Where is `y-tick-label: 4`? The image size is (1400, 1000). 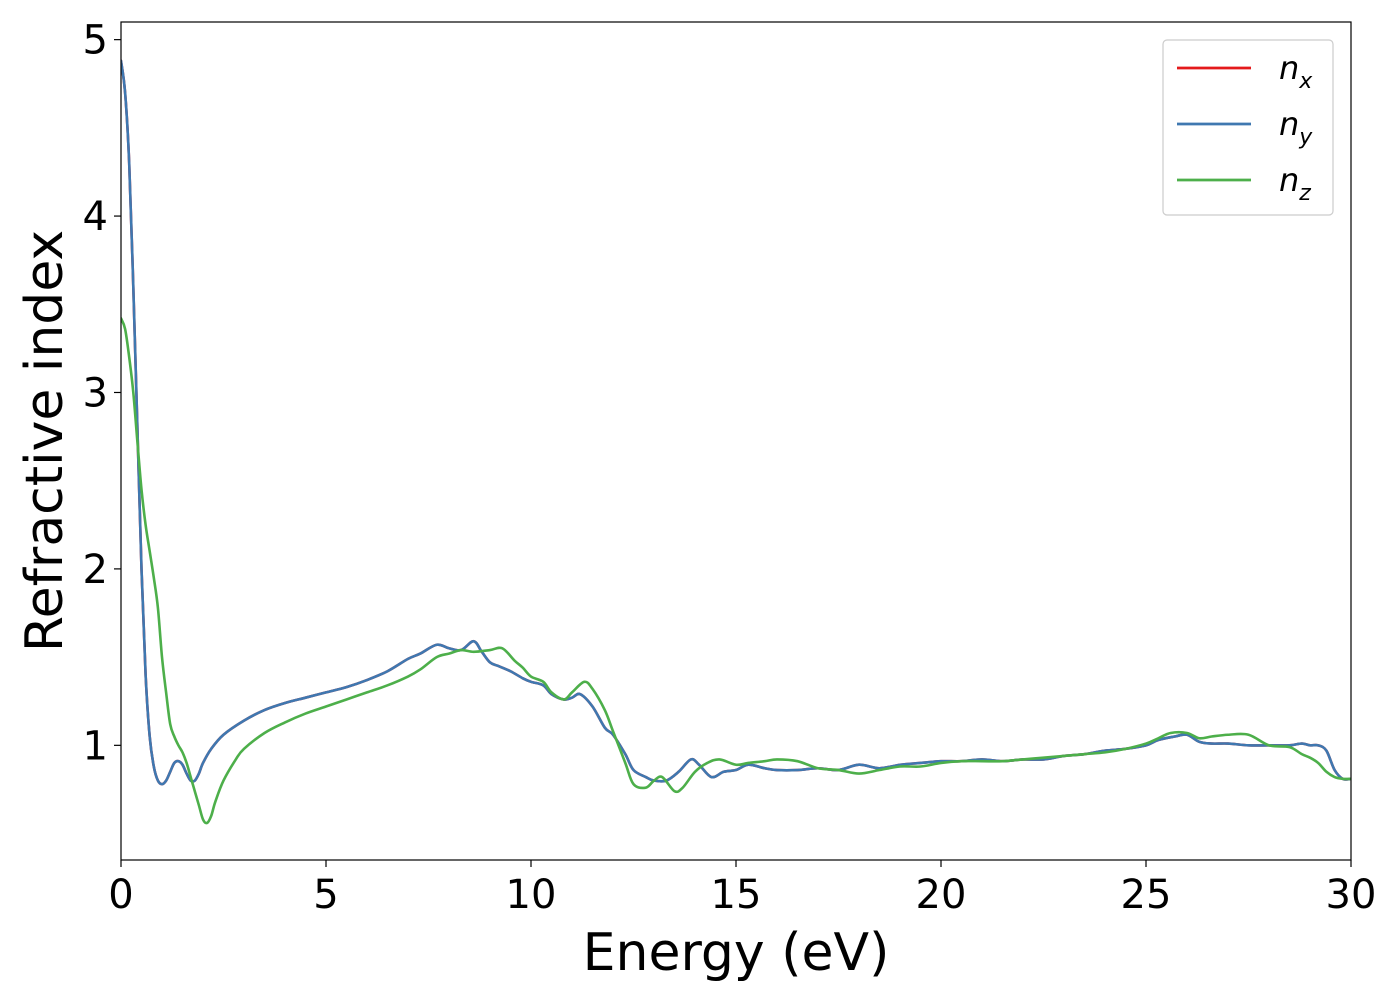 y-tick-label: 4 is located at coordinates (95, 217).